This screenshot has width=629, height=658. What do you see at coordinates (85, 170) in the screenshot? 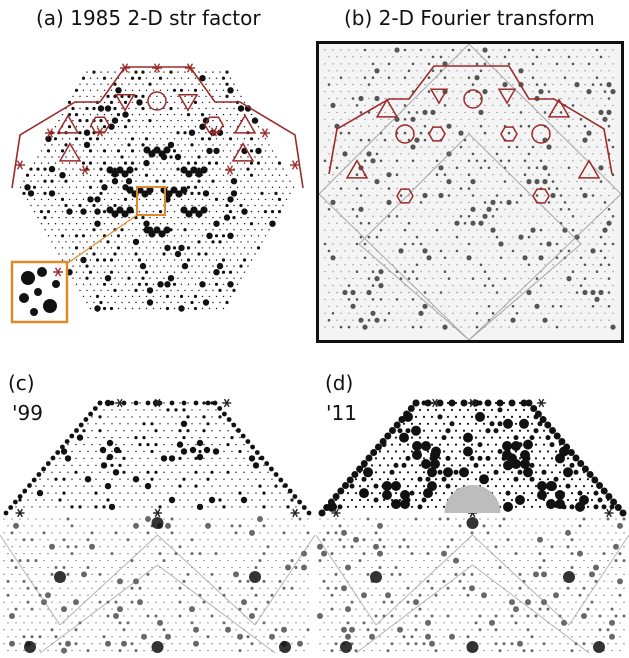
I see `star-marker` at bounding box center [85, 170].